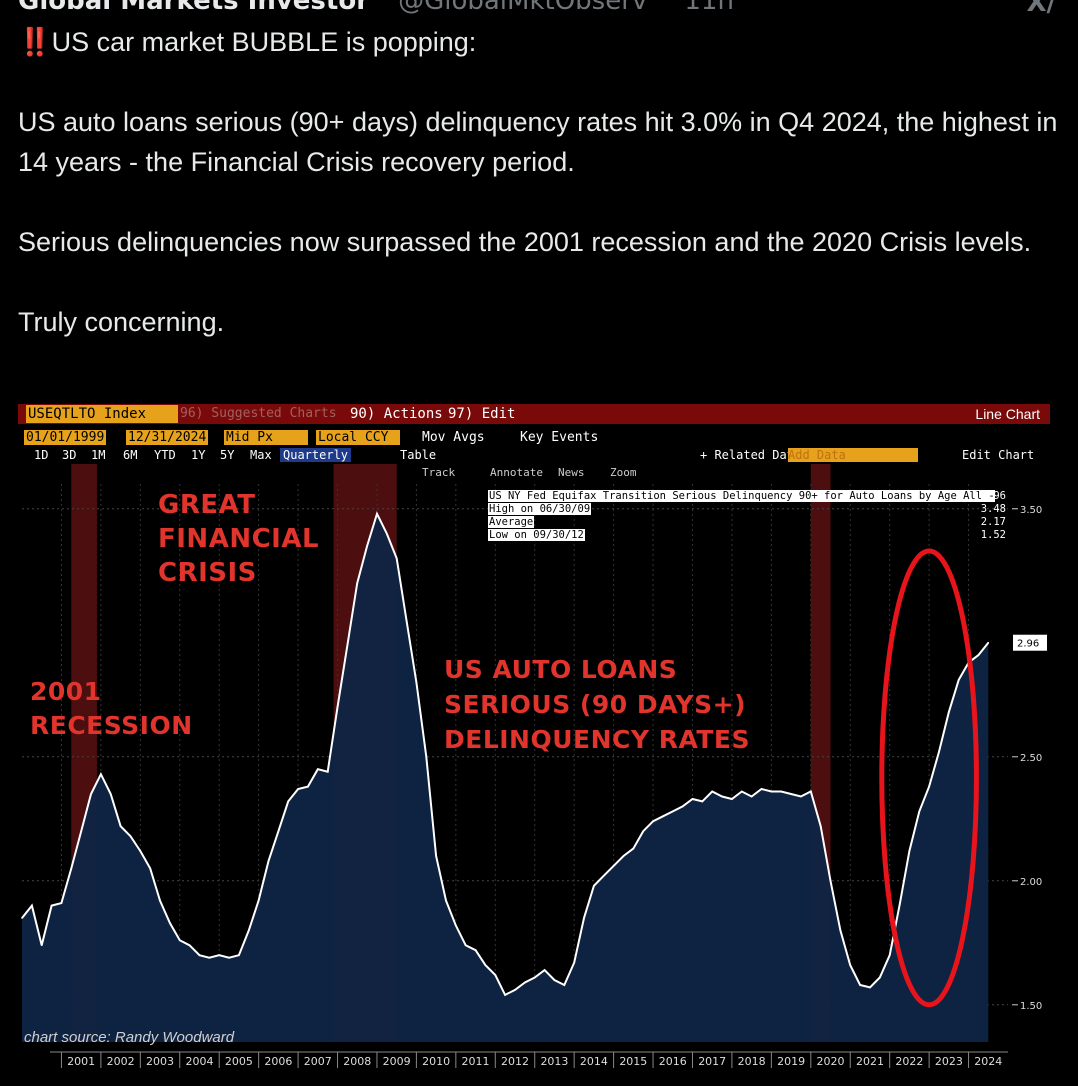 This screenshot has width=1078, height=1086. What do you see at coordinates (1041, 9) in the screenshot?
I see `grok-icon: X/` at bounding box center [1041, 9].